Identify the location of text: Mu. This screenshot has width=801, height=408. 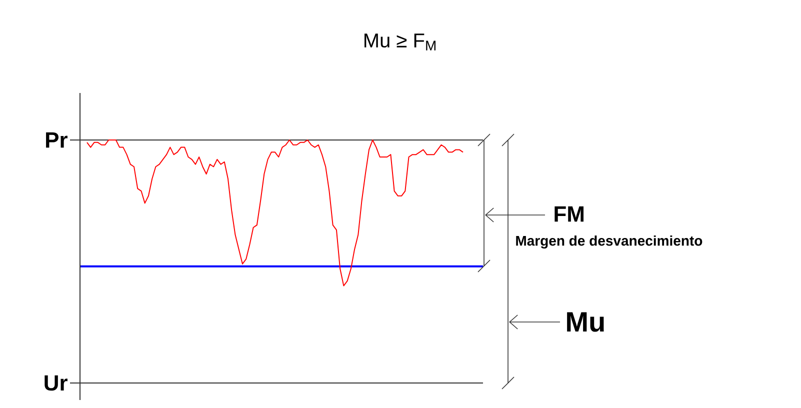
(585, 322).